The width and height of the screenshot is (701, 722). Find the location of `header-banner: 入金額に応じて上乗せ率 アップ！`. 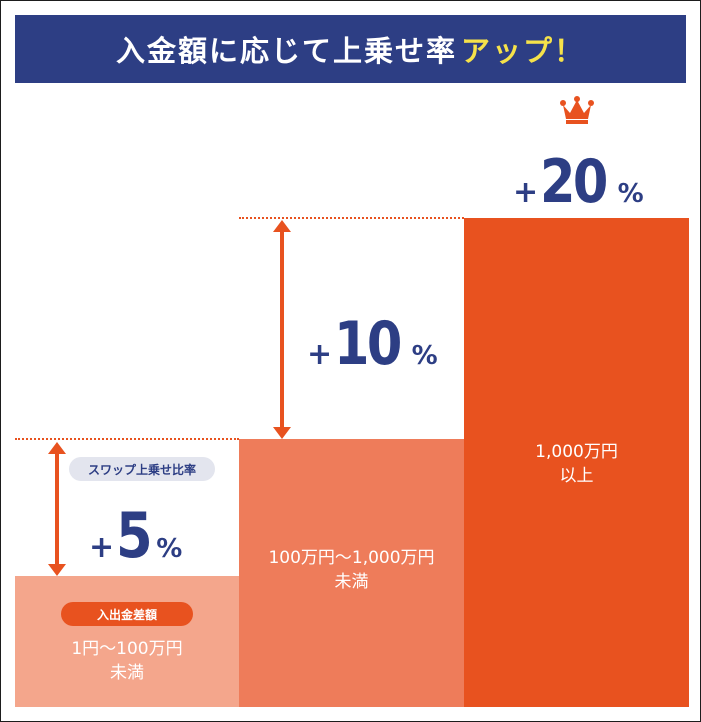

header-banner: 入金額に応じて上乗せ率 アップ！ is located at coordinates (350, 49).